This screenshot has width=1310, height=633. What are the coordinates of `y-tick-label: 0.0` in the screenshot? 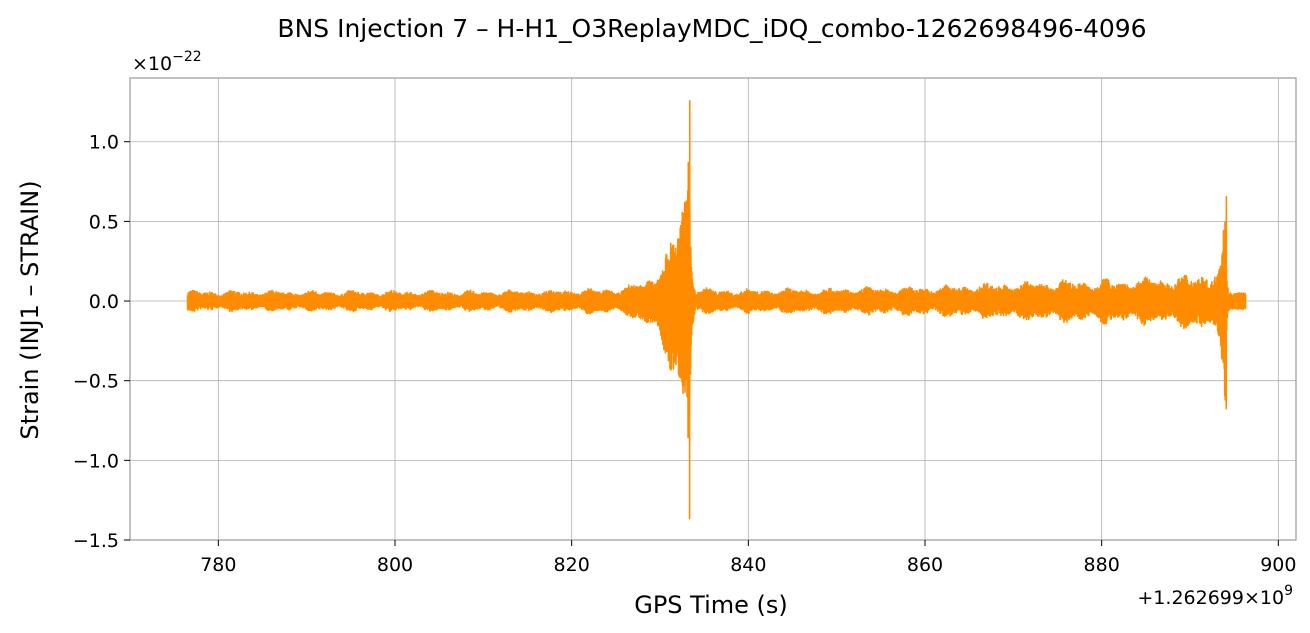 It's located at (104, 302).